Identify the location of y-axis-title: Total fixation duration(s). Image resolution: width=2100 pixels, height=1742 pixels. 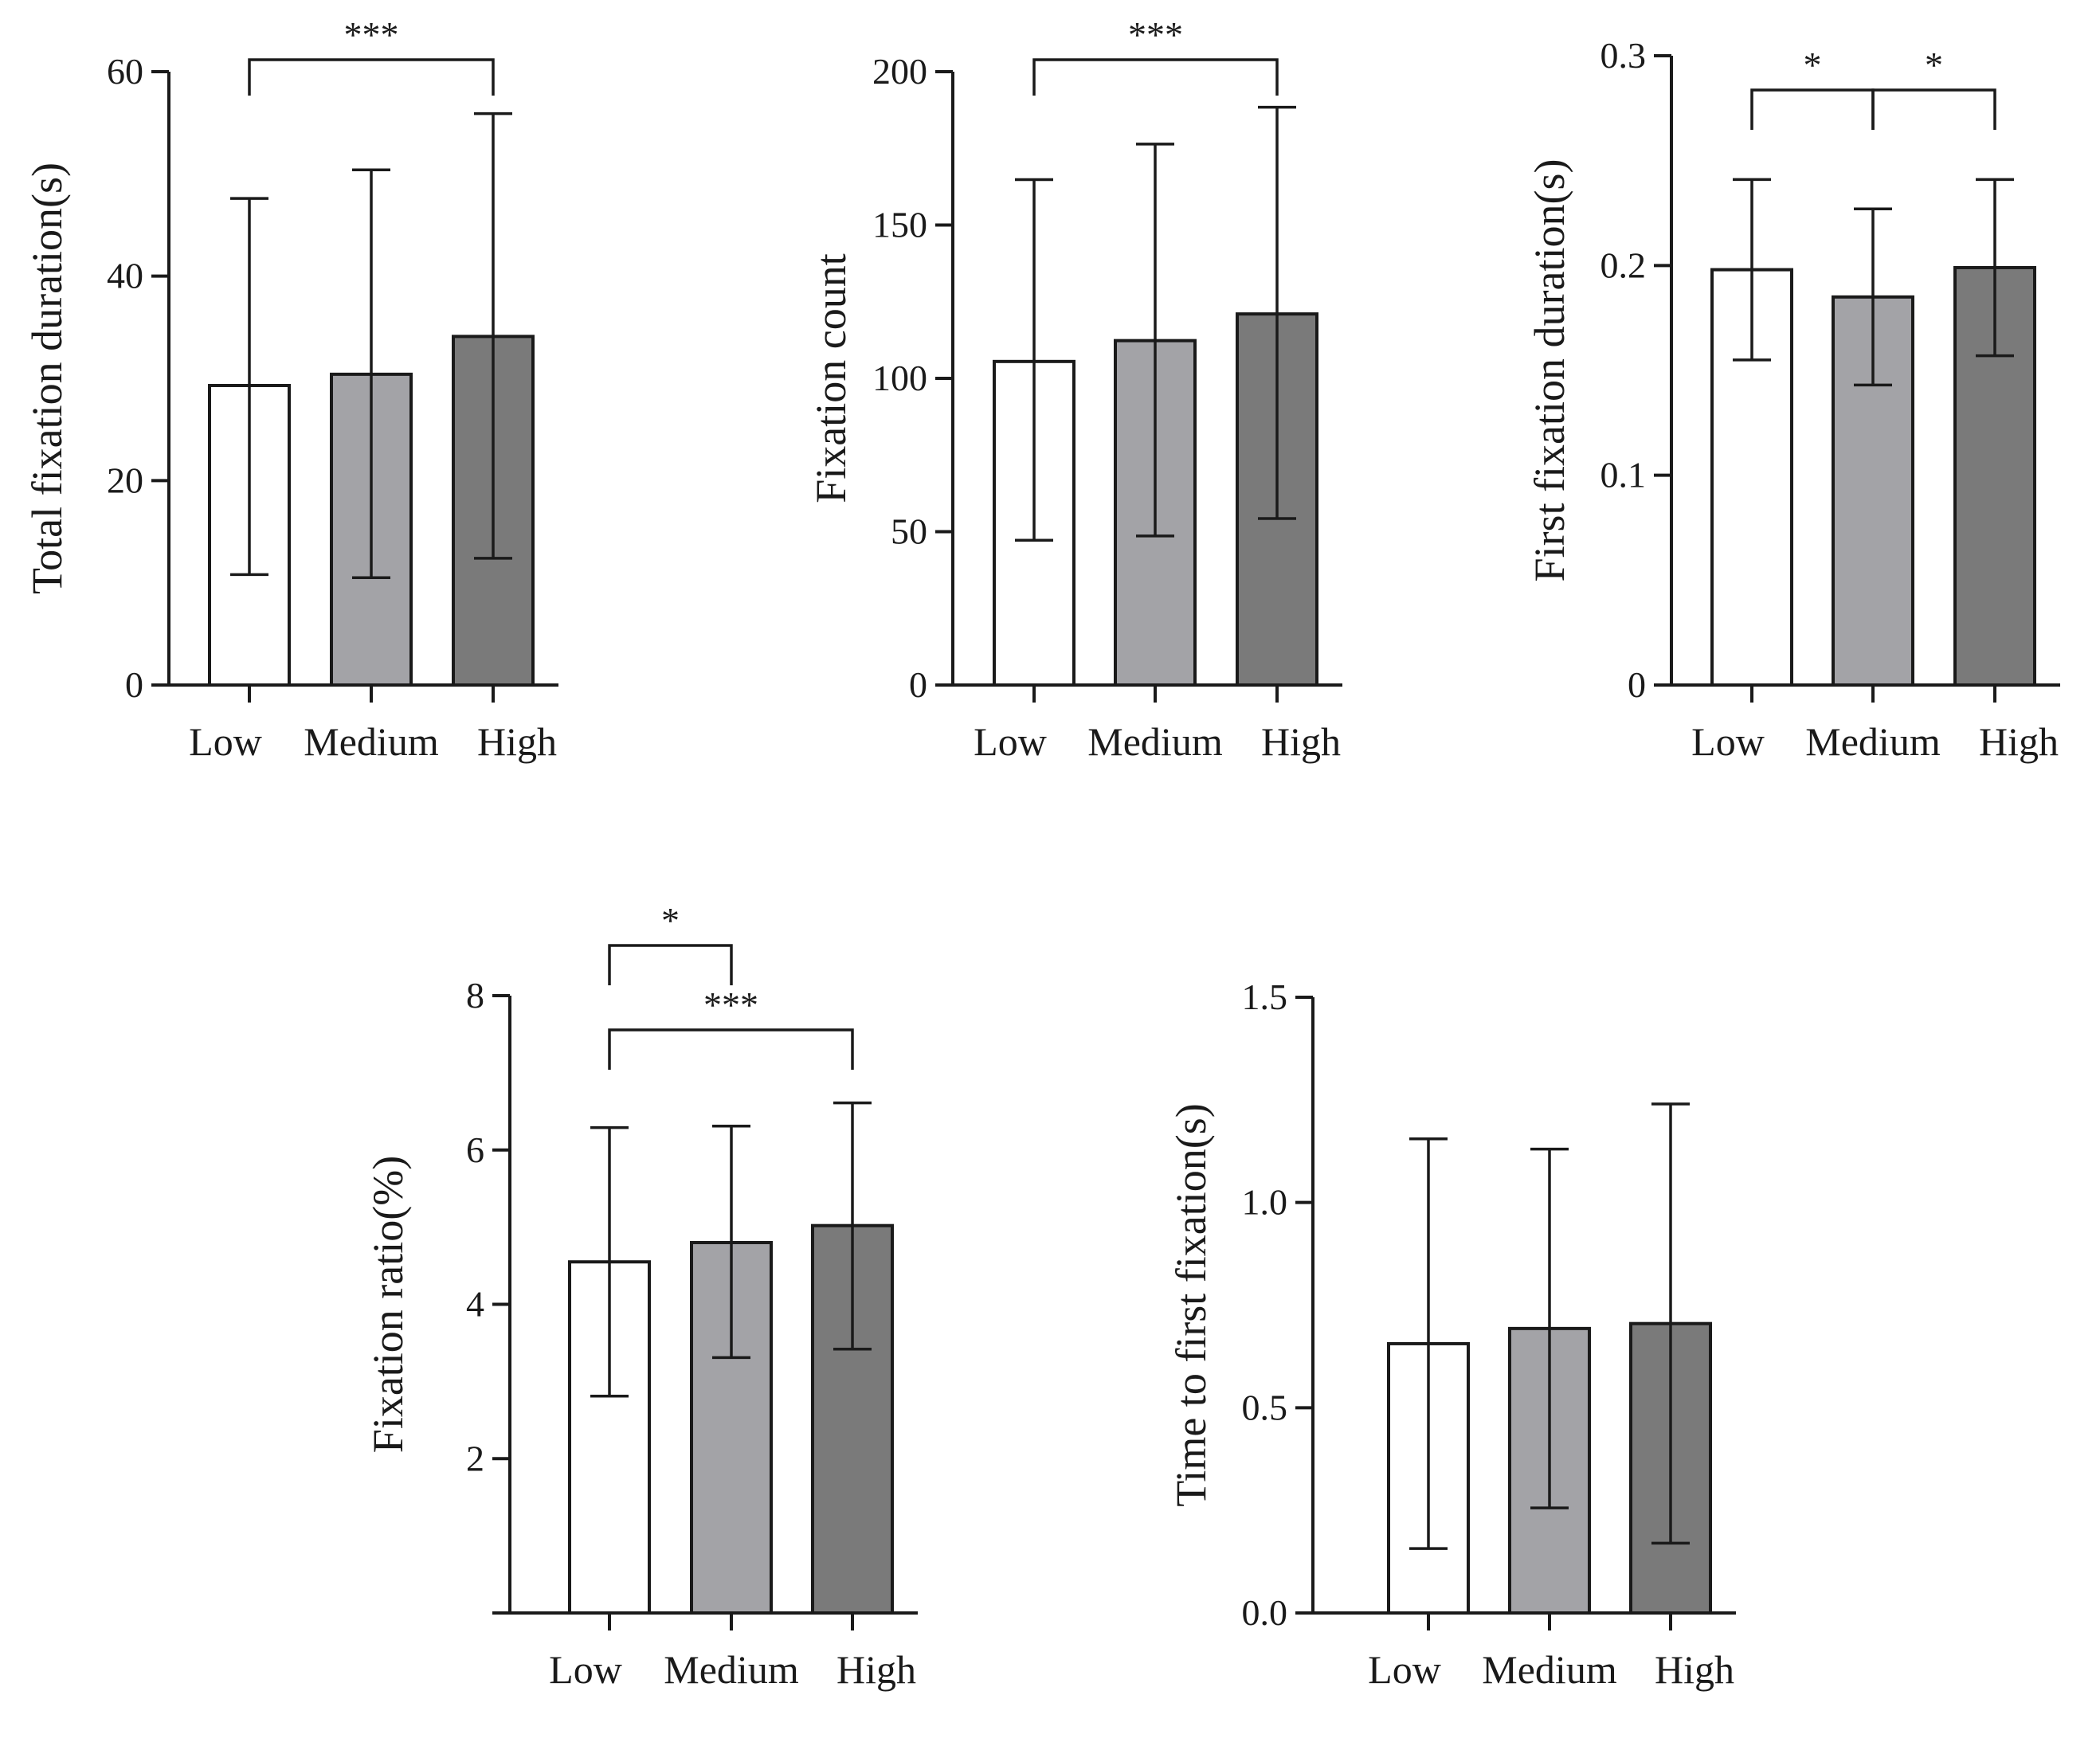
(47, 378).